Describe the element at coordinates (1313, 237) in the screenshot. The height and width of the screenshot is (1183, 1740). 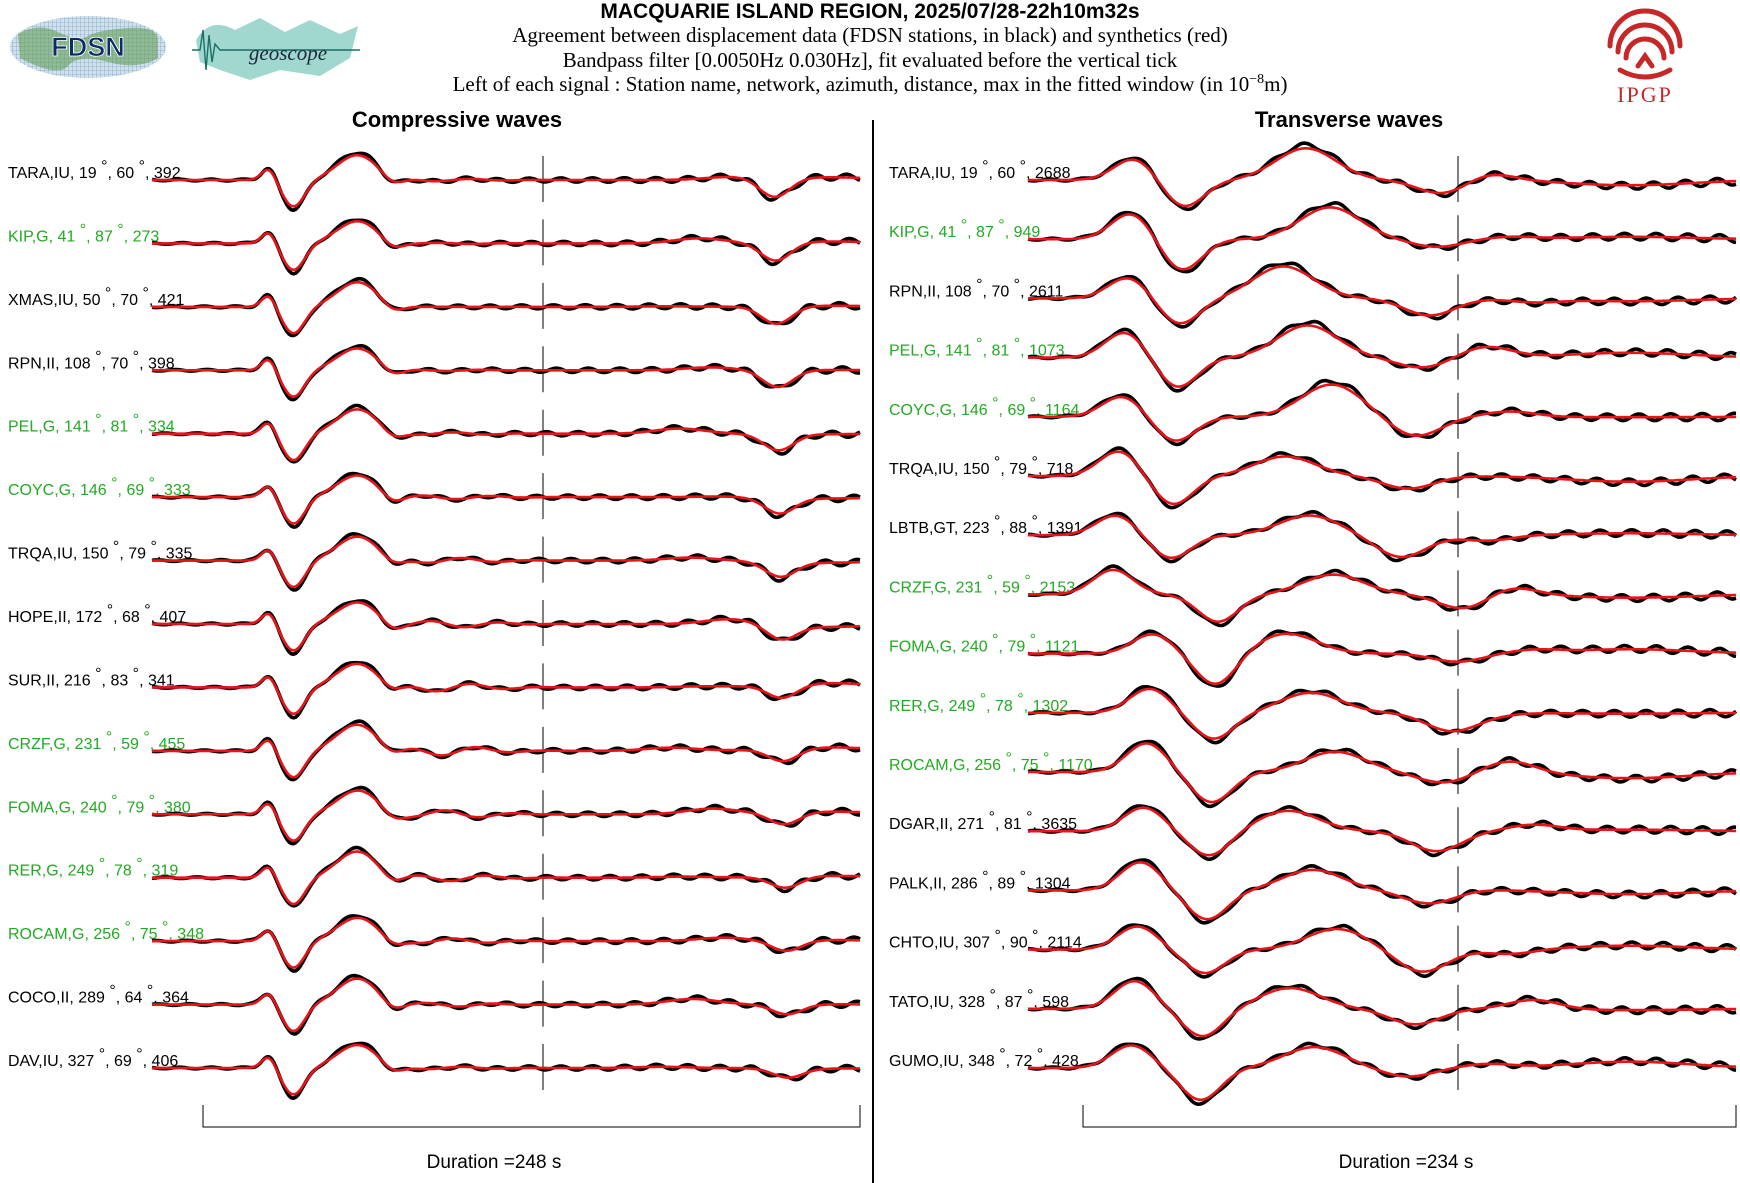
I see `trace-kip-g: KIP,G, 41 °, 87 °, 949` at that location.